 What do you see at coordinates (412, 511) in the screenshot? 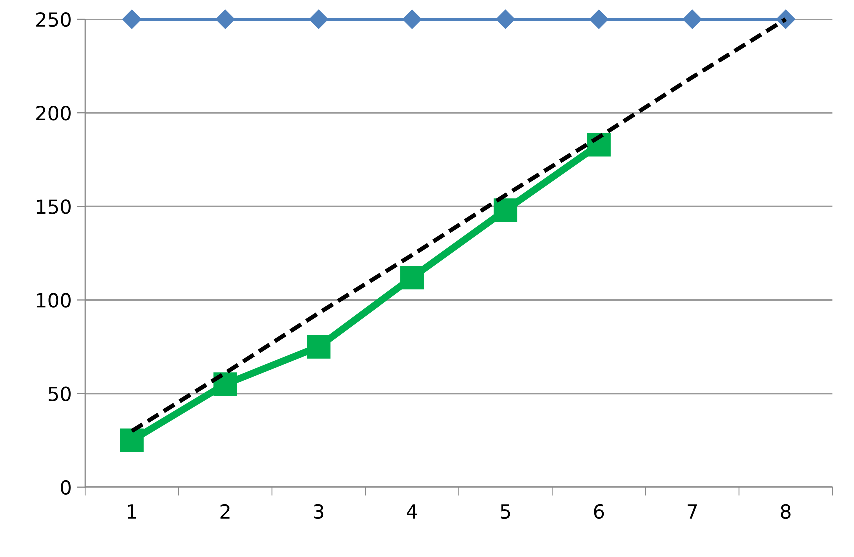
I see `x-tick-label: 4` at bounding box center [412, 511].